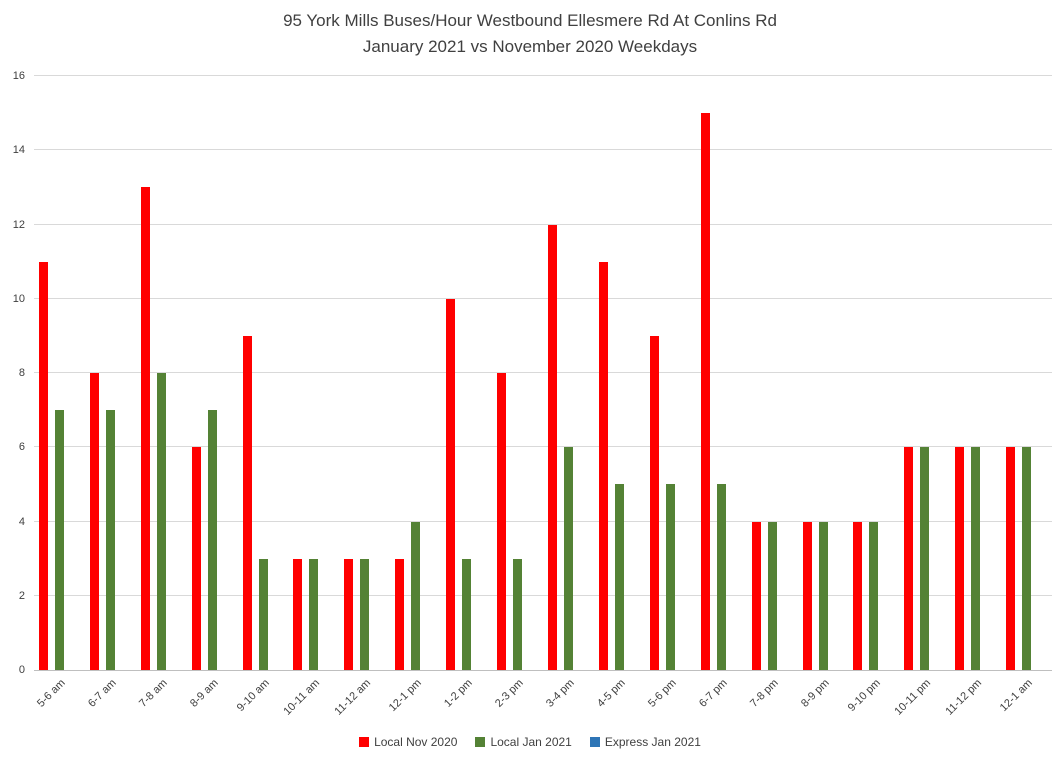 The image size is (1060, 771). Describe the element at coordinates (611, 693) in the screenshot. I see `x-axis-label: 4-5 pm` at that location.